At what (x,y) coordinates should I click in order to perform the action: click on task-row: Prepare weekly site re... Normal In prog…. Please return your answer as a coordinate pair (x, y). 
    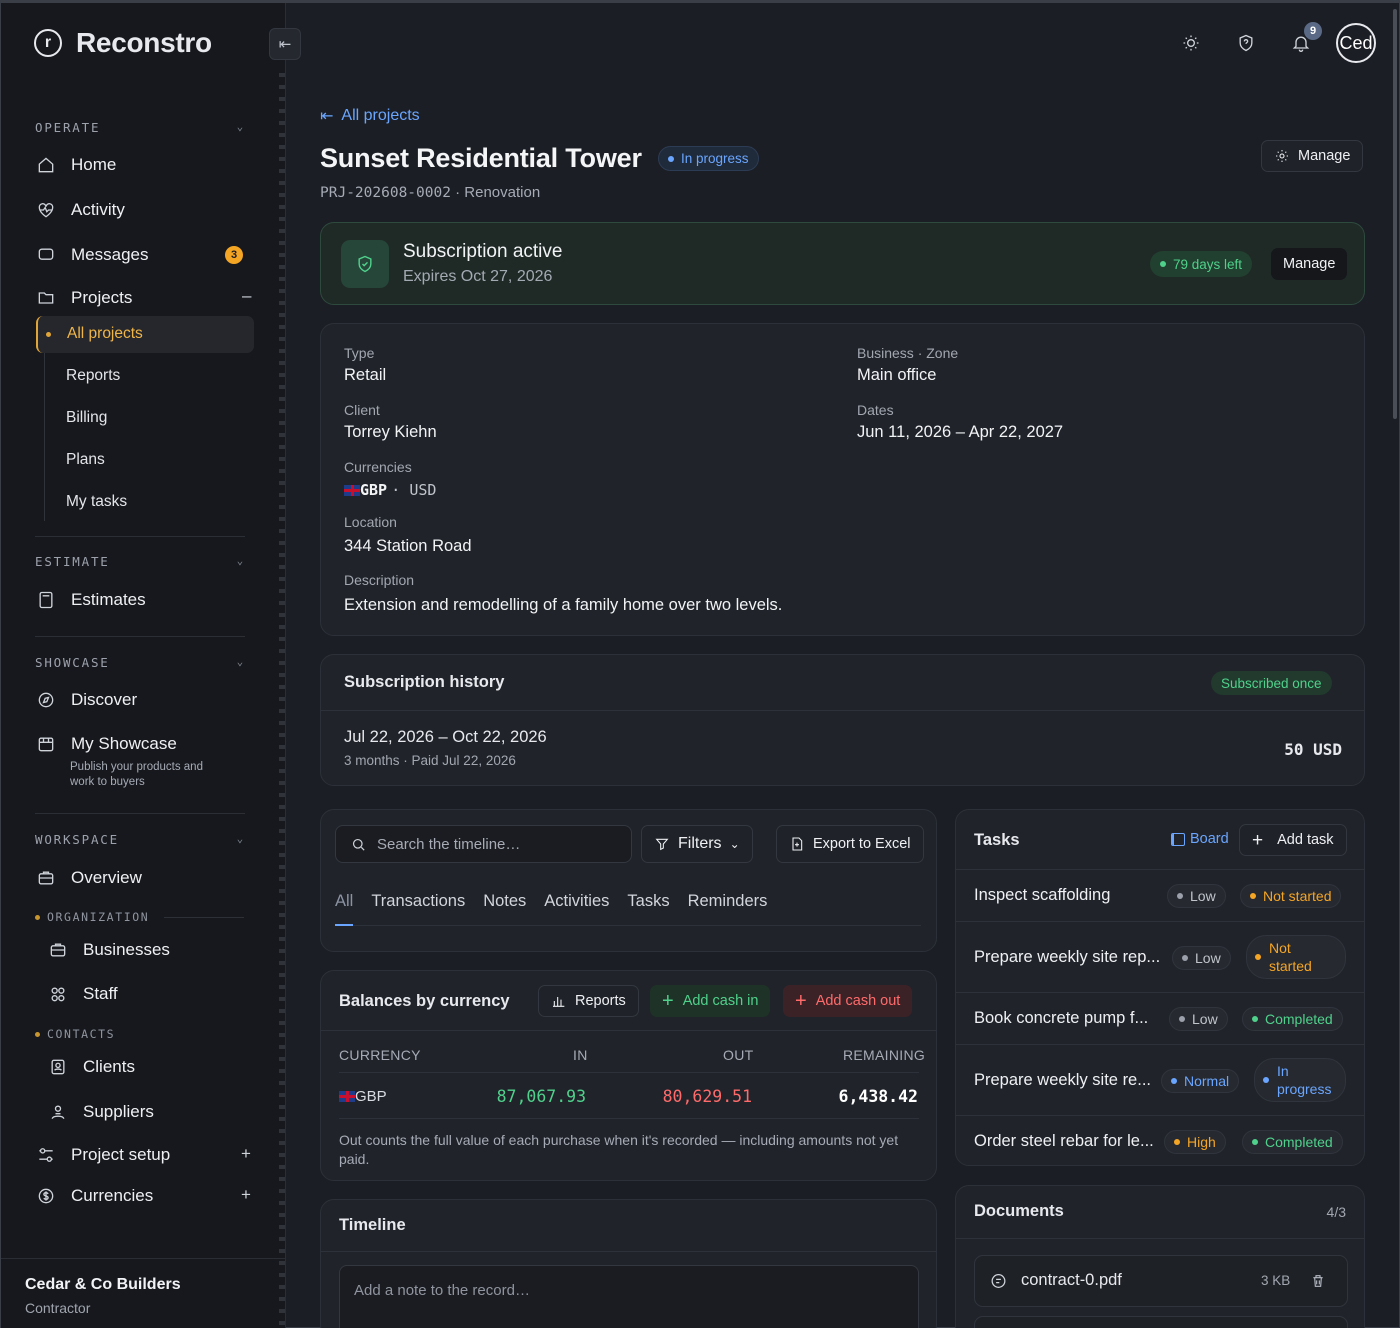
    Looking at the image, I should click on (1160, 1079).